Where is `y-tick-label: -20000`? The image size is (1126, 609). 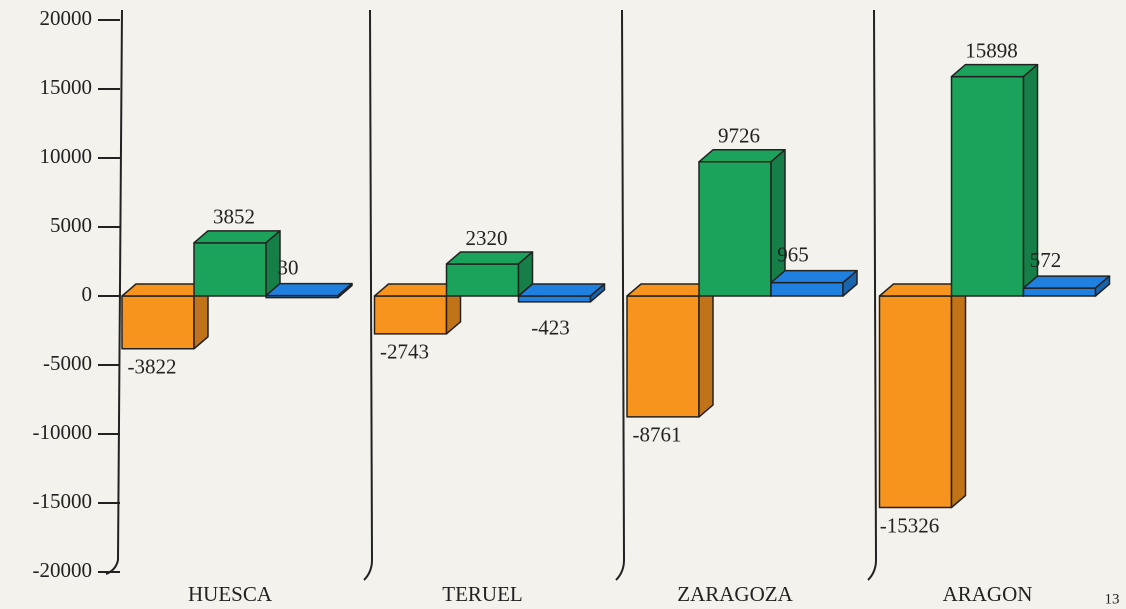 y-tick-label: -20000 is located at coordinates (63, 570).